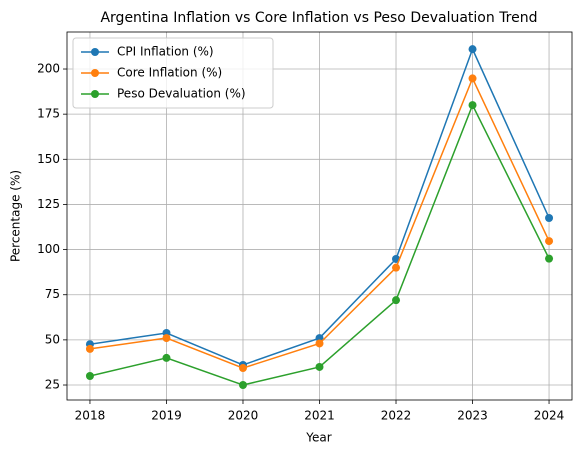 The width and height of the screenshot is (582, 455). What do you see at coordinates (165, 52) in the screenshot?
I see `legend-label: CPI Inflation (%)` at bounding box center [165, 52].